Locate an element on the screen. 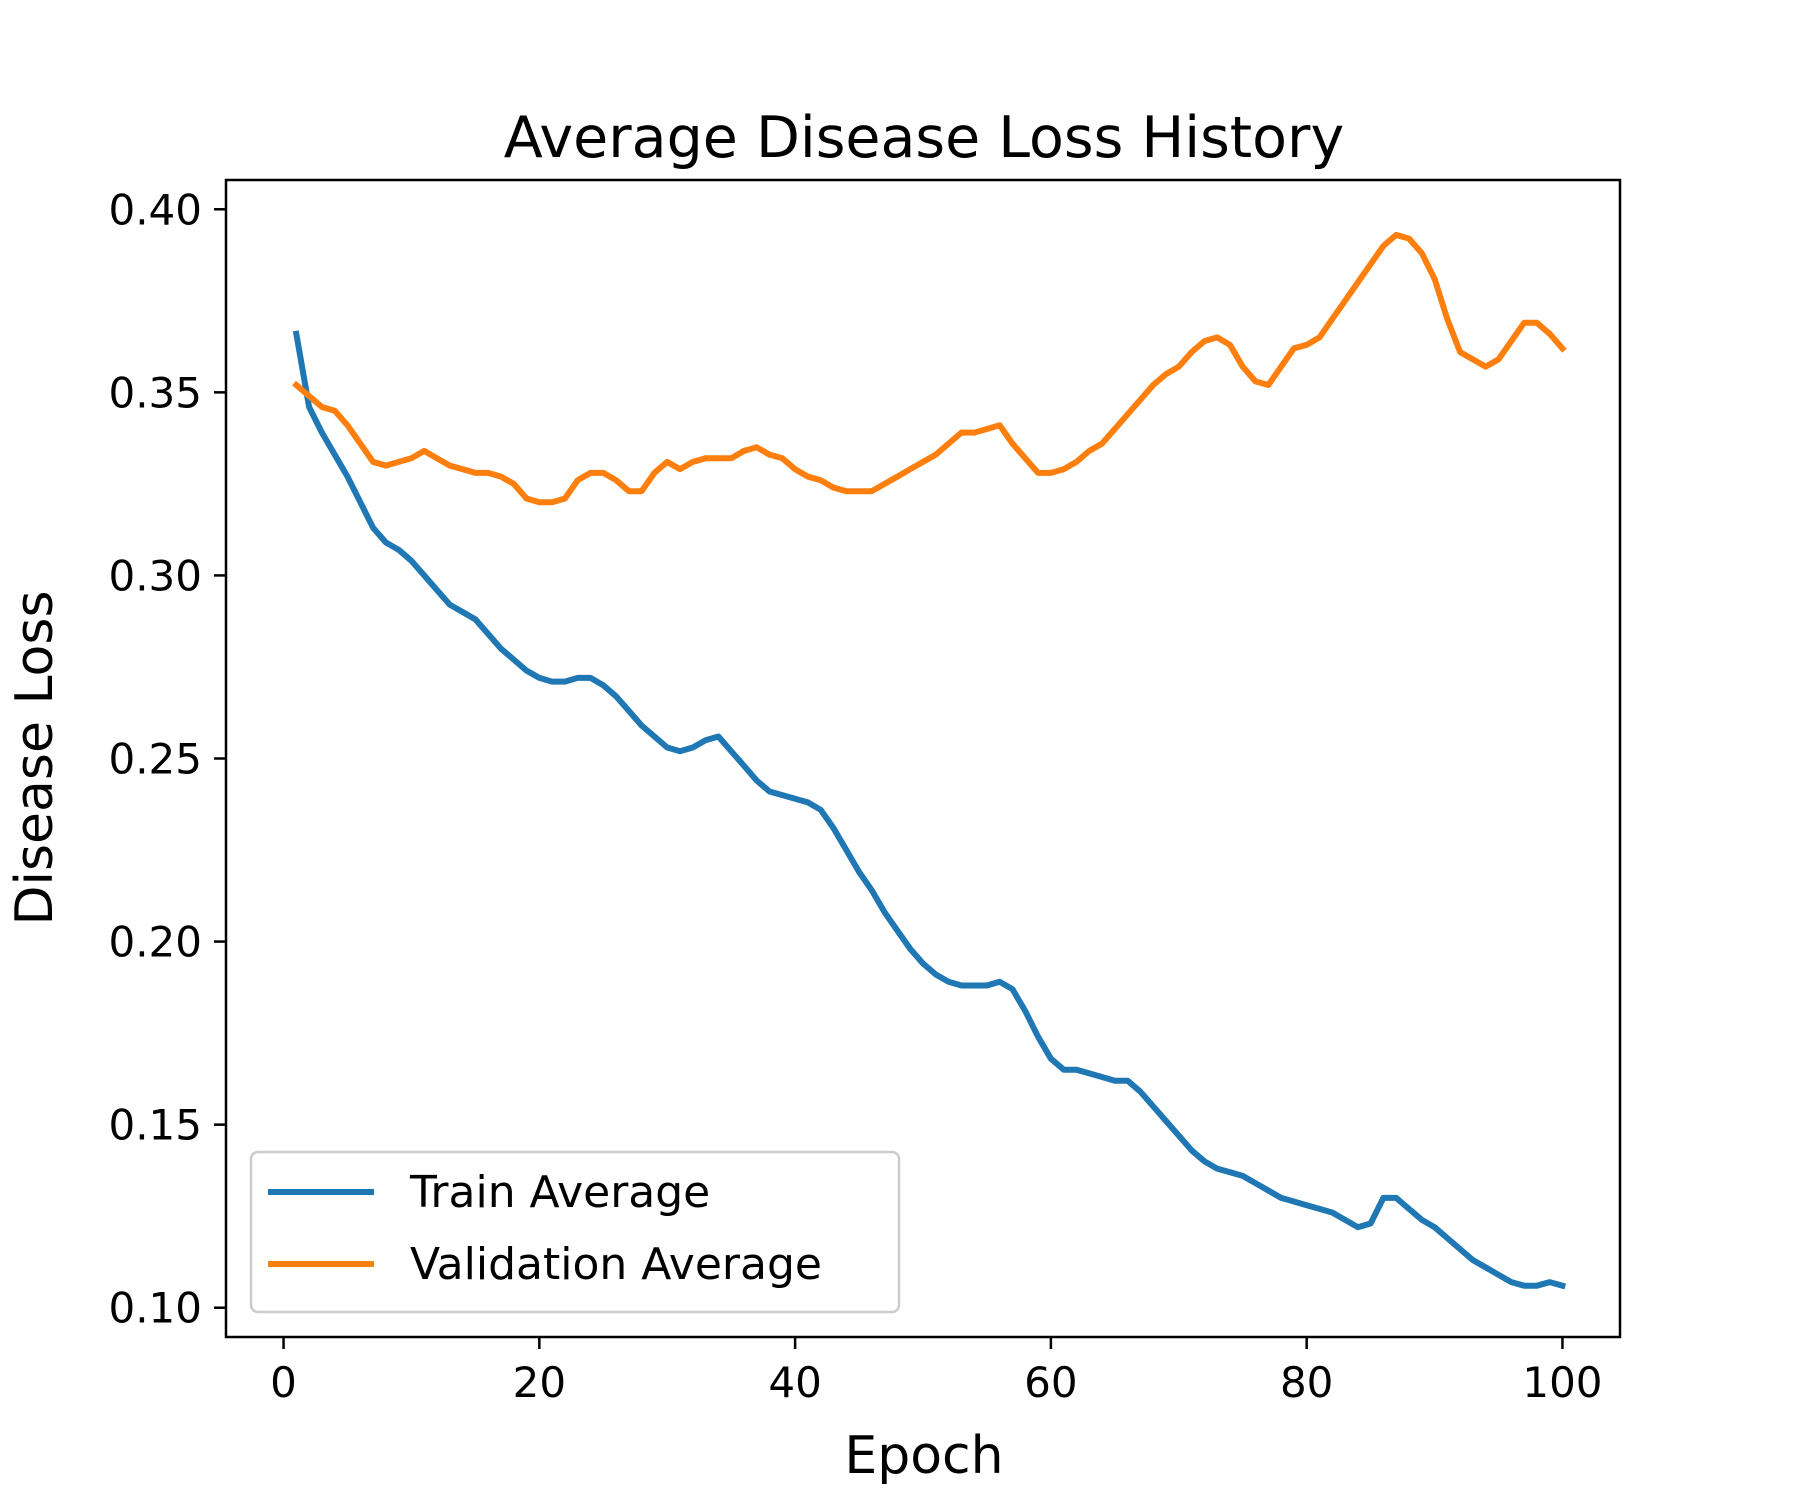 The height and width of the screenshot is (1500, 1800). y-tick-label: 0.30 is located at coordinates (155, 575).